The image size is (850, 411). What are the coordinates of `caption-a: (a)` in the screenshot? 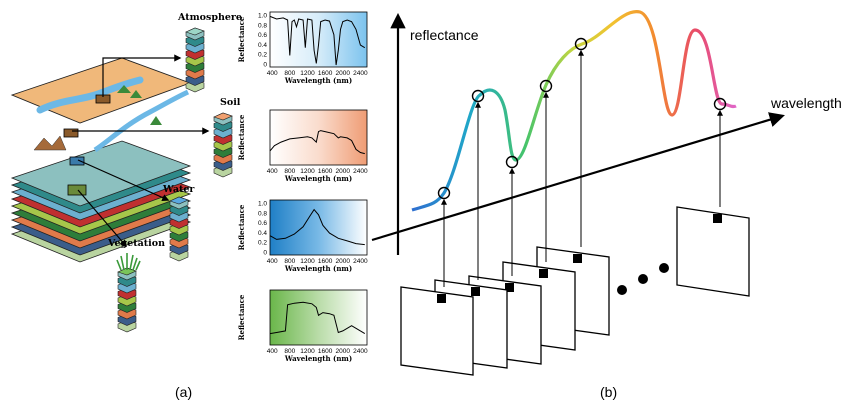 It's located at (183, 392).